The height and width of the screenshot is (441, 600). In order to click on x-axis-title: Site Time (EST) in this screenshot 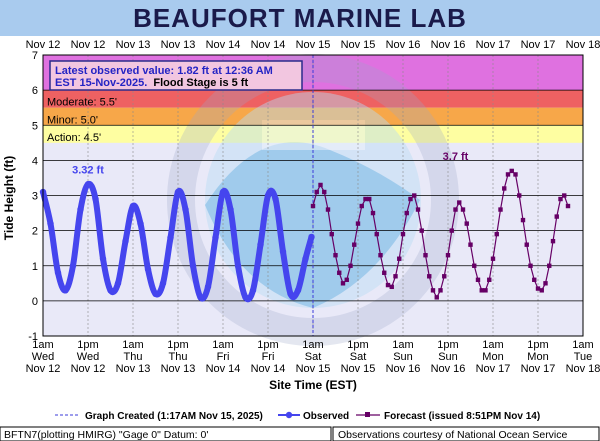, I will do `click(313, 385)`.